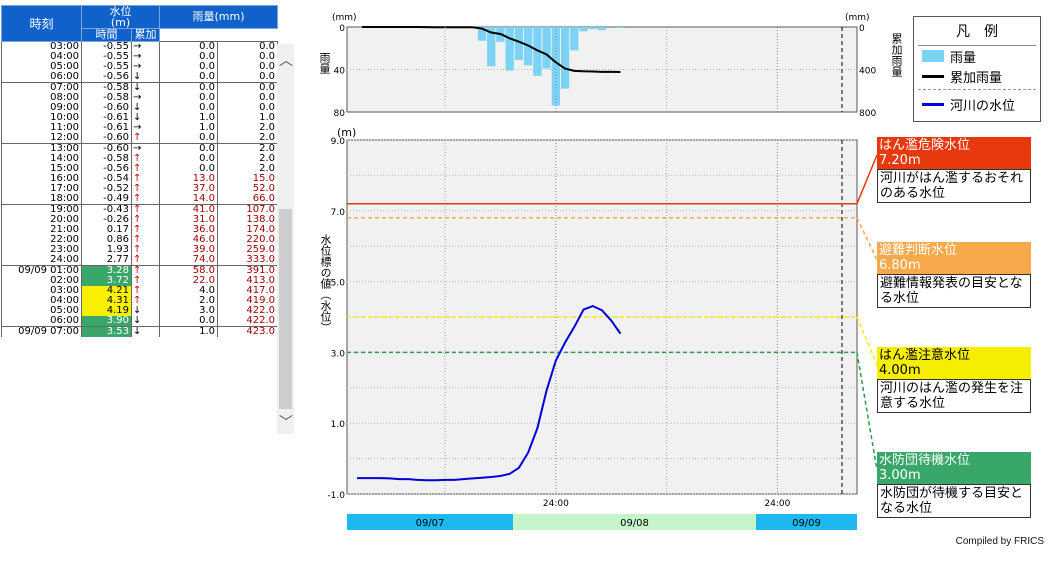  What do you see at coordinates (106, 67) in the screenshot?
I see `cell-level: -0.55` at bounding box center [106, 67].